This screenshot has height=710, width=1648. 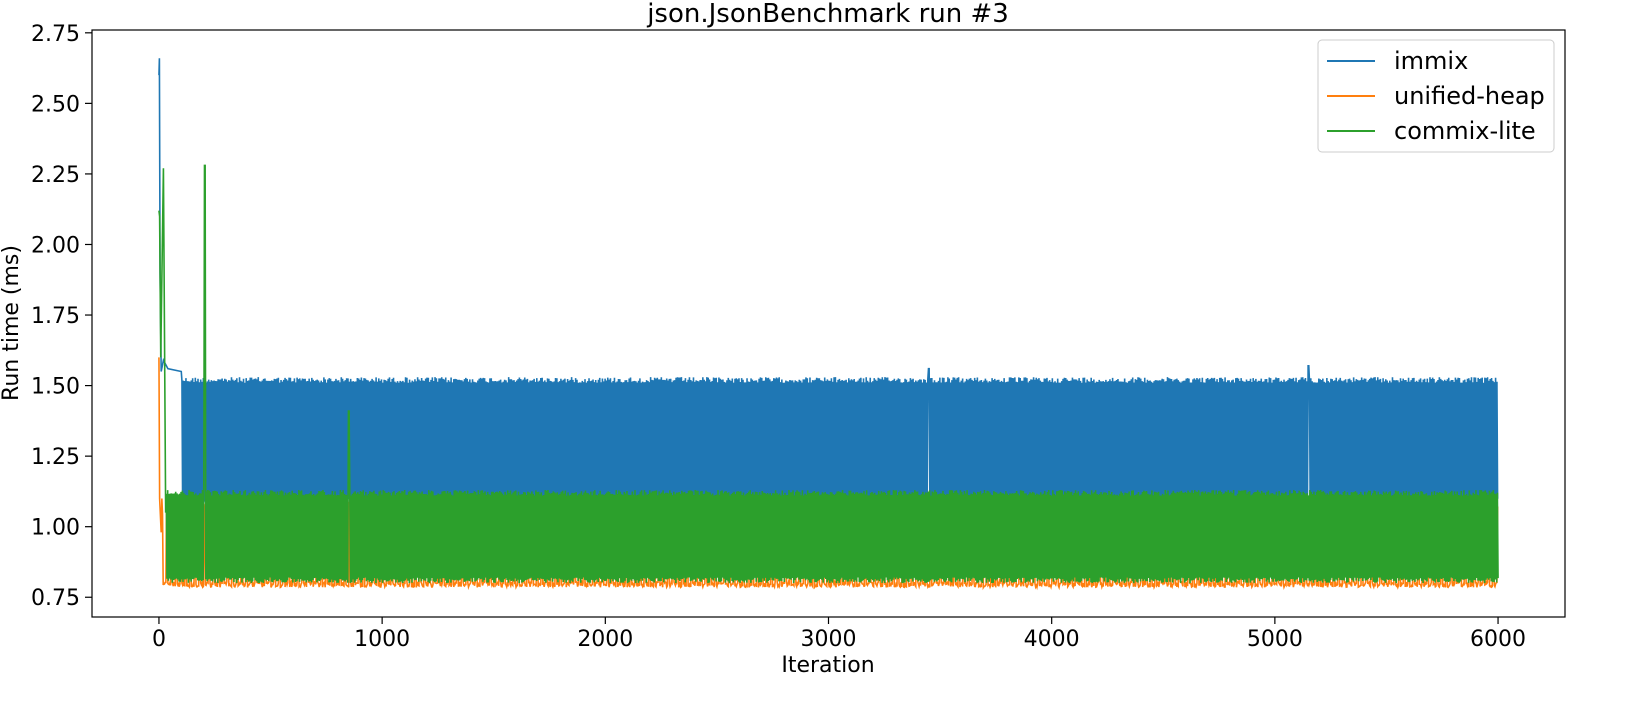 What do you see at coordinates (159, 639) in the screenshot?
I see `x-tick-label: 0` at bounding box center [159, 639].